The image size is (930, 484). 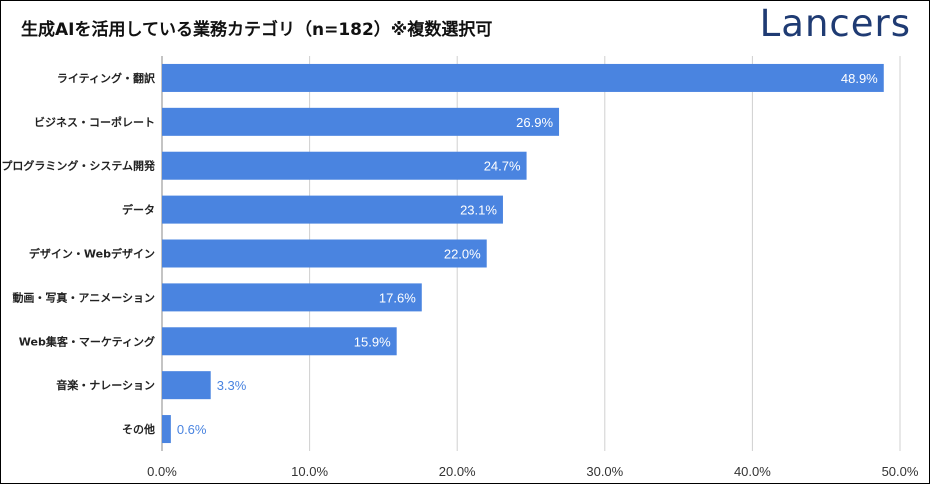 What do you see at coordinates (138, 429) in the screenshot?
I see `category-label: その他` at bounding box center [138, 429].